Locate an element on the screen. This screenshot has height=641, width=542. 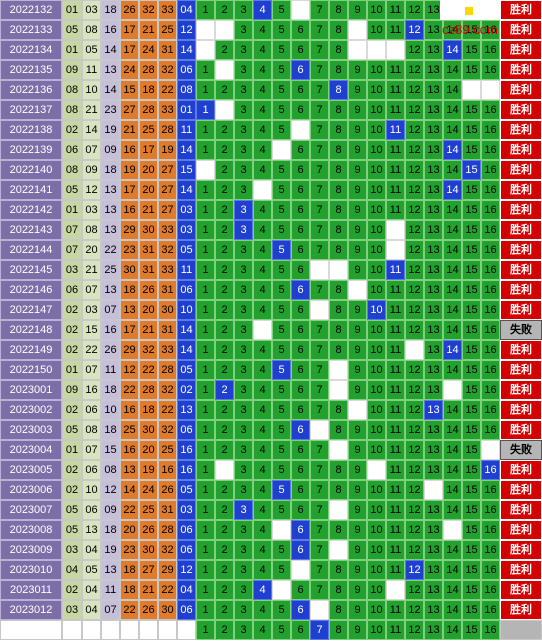
red-ball-cell: 01 is located at coordinates (72, 10).